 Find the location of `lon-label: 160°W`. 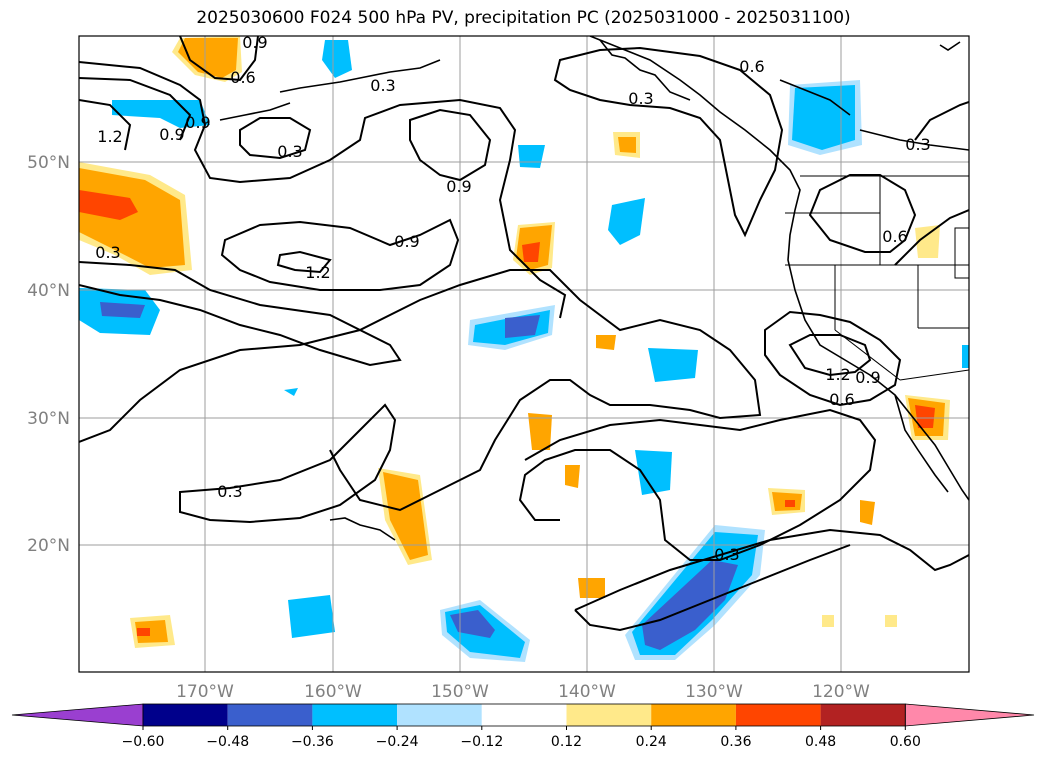

lon-label: 160°W is located at coordinates (333, 692).